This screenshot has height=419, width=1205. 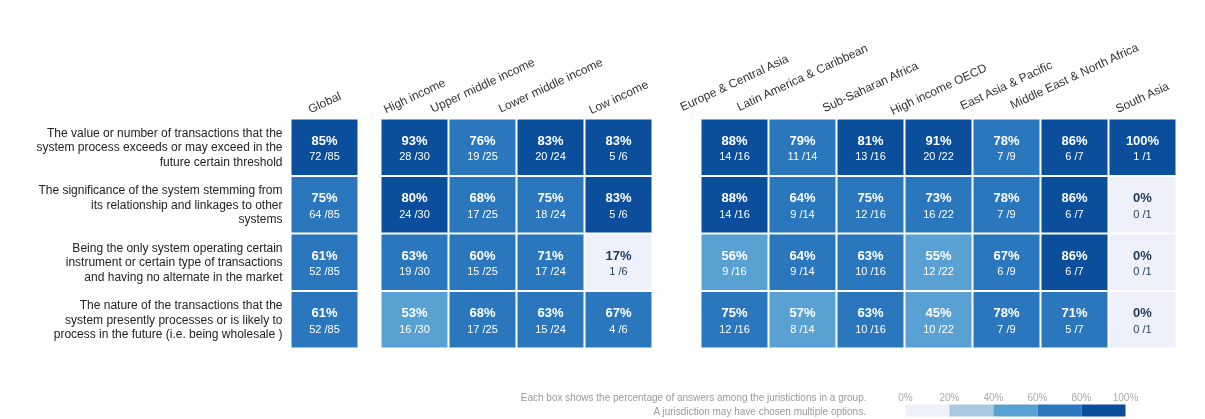 I want to click on annotation: 11 /14, so click(x=802, y=156).